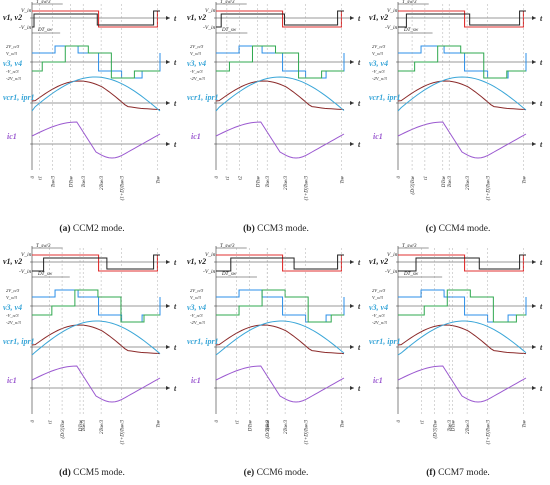 The image size is (550, 485). What do you see at coordinates (431, 473) in the screenshot?
I see `caption-letter: (f)` at bounding box center [431, 473].